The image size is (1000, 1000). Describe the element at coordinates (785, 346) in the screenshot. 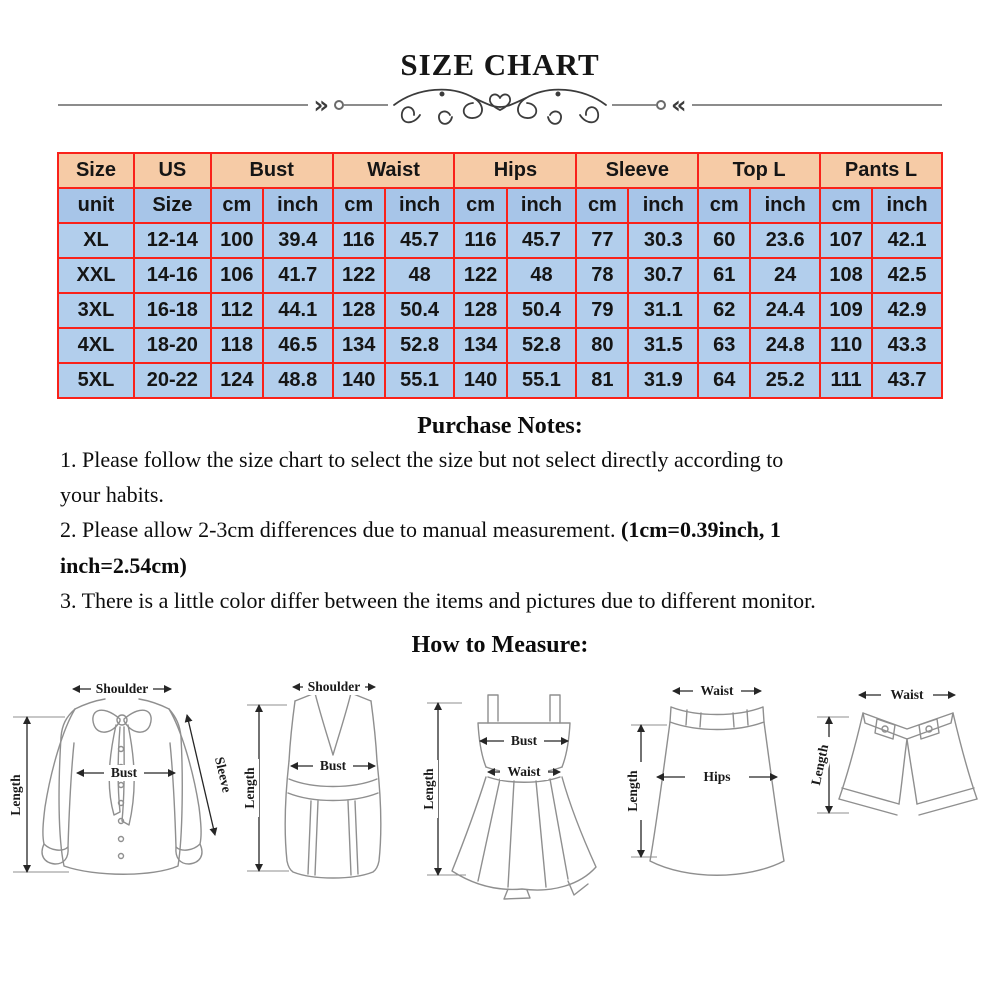

I see `table-cell: 24.8` at that location.